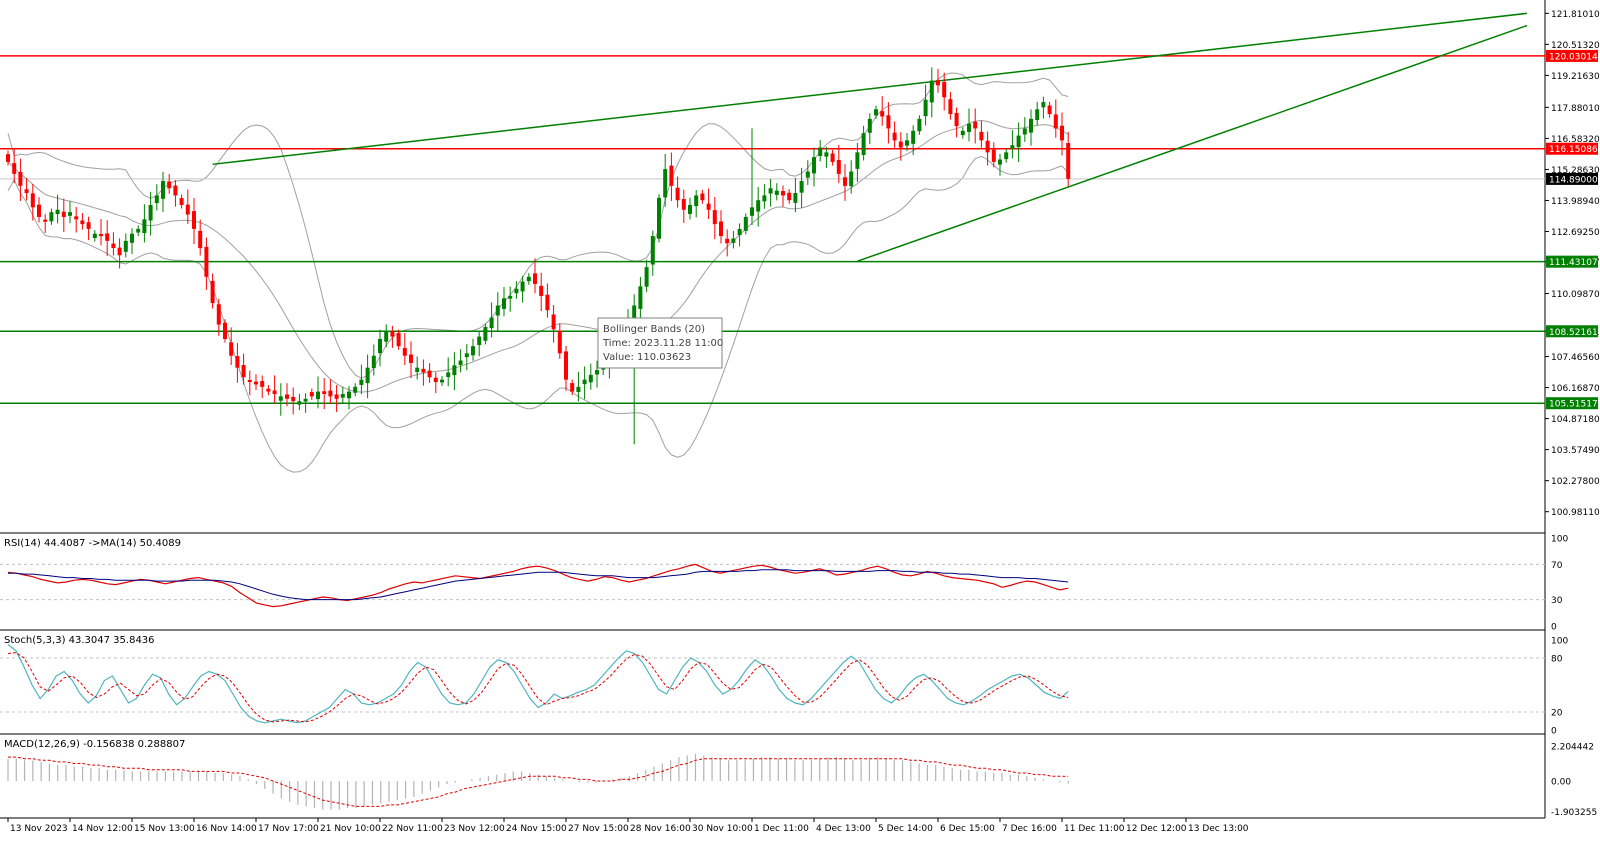 Image resolution: width=1600 pixels, height=844 pixels. Describe the element at coordinates (1029, 829) in the screenshot. I see `time-tick-label: 7 Dec 16:00` at that location.